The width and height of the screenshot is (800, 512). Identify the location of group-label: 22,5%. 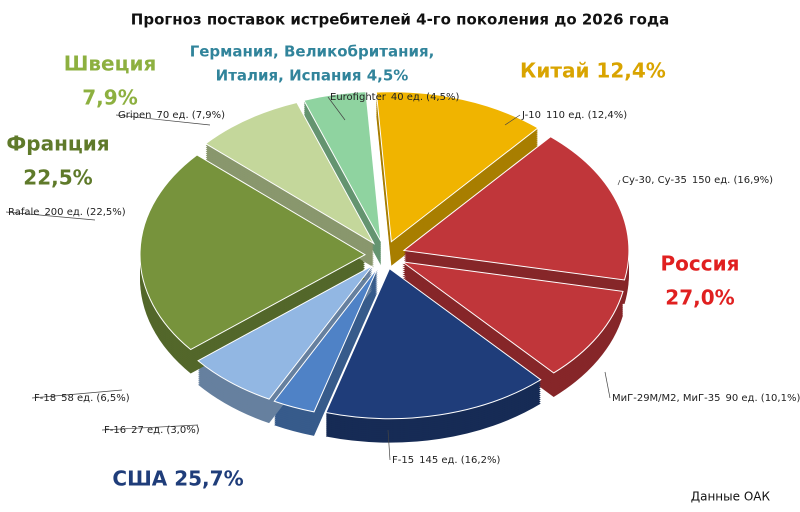
(57, 178).